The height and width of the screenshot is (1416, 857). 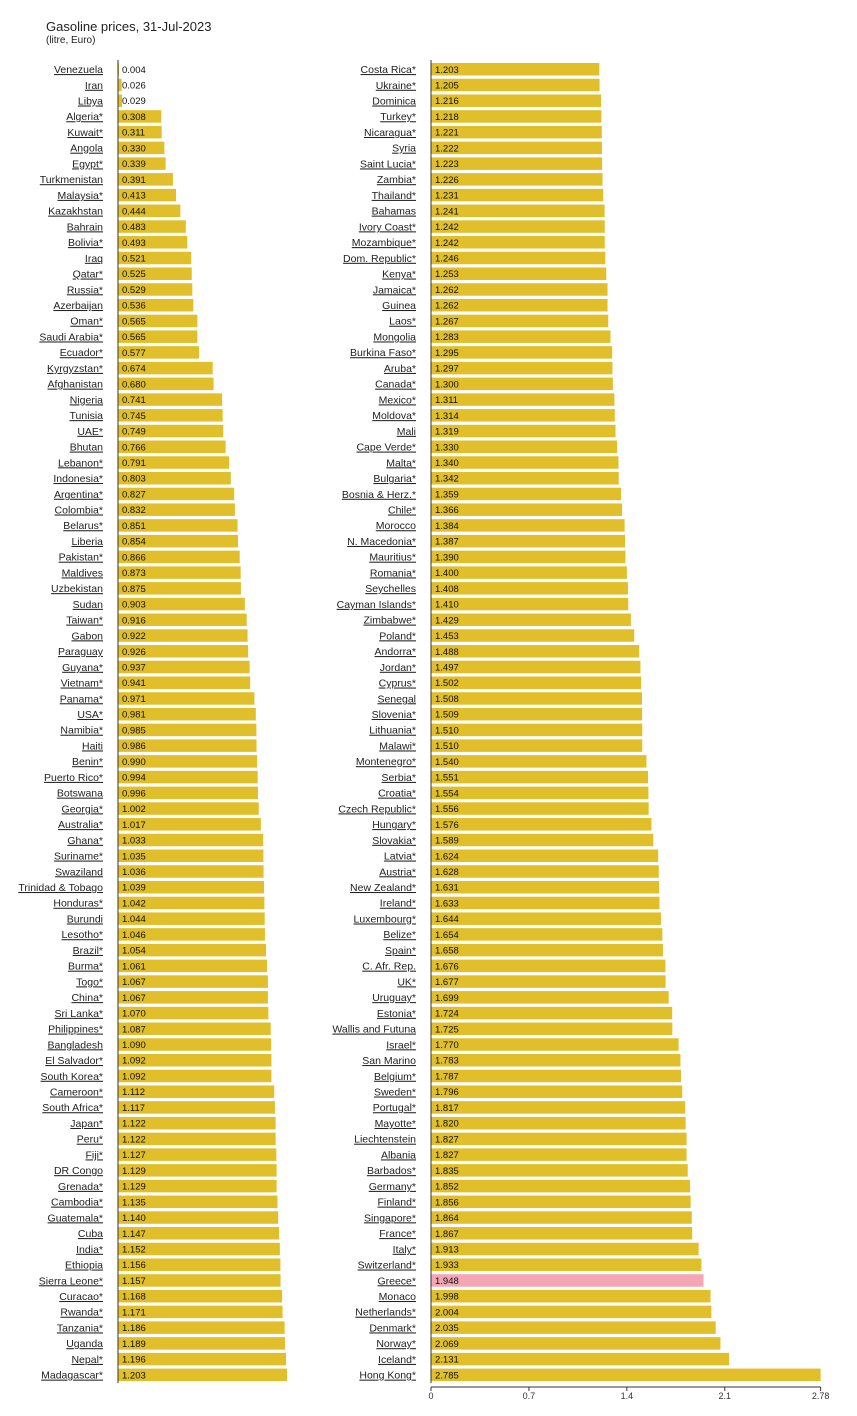 What do you see at coordinates (399, 306) in the screenshot?
I see `country-link: Guinea` at bounding box center [399, 306].